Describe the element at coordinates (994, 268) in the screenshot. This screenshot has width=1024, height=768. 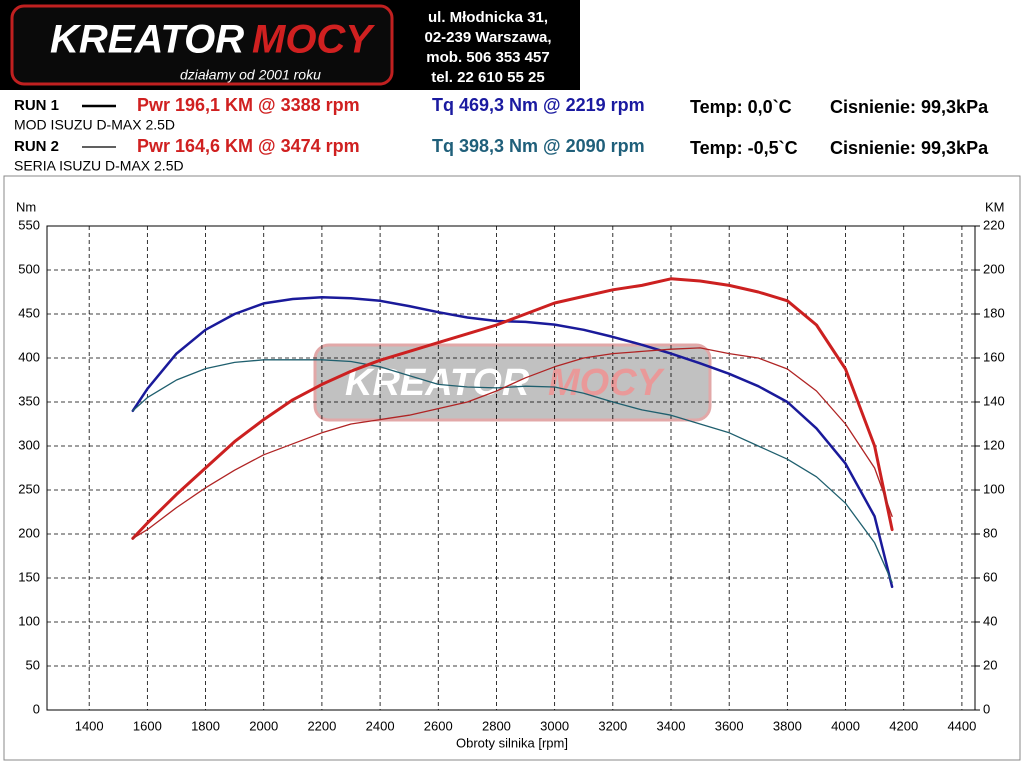
I see `y2-tick-label: 200` at that location.